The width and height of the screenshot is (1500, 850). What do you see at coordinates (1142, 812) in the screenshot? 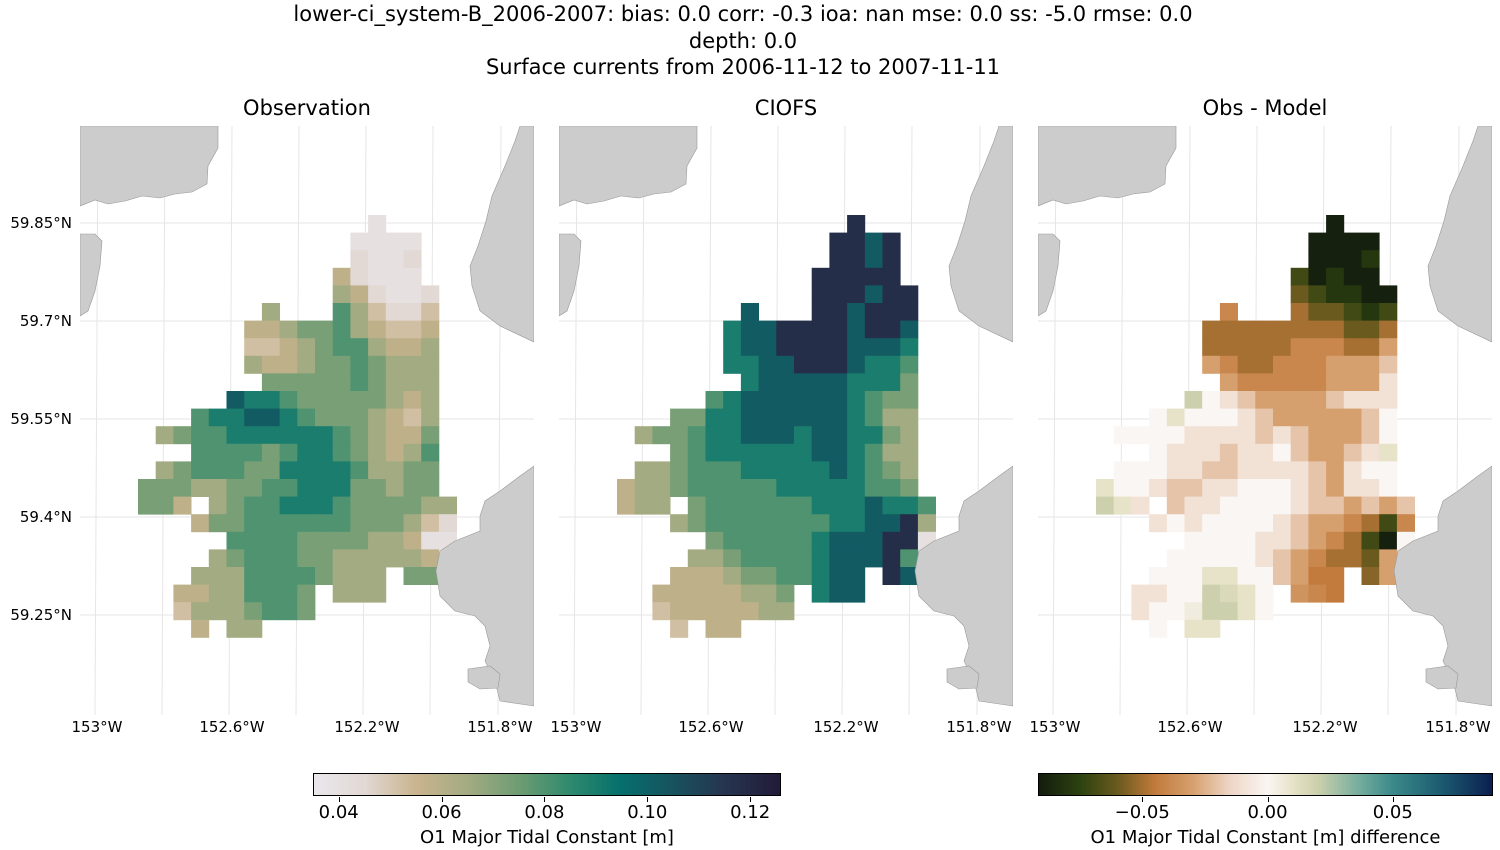
I see `colorbar-tick-label: −0.05` at bounding box center [1142, 812].